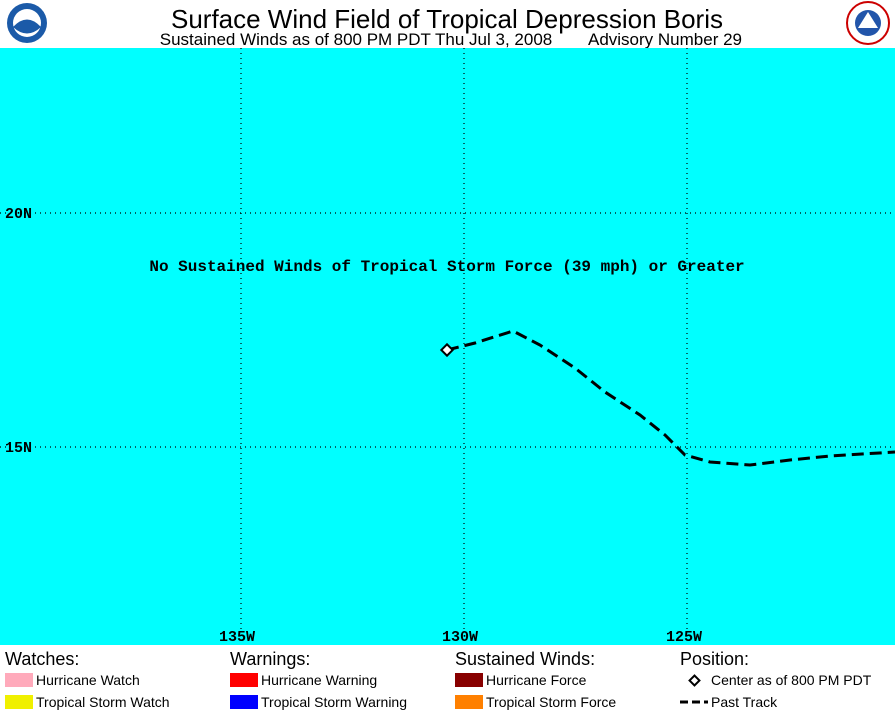 This screenshot has height=716, width=895. Describe the element at coordinates (18, 448) in the screenshot. I see `lat-label: 15N` at that location.